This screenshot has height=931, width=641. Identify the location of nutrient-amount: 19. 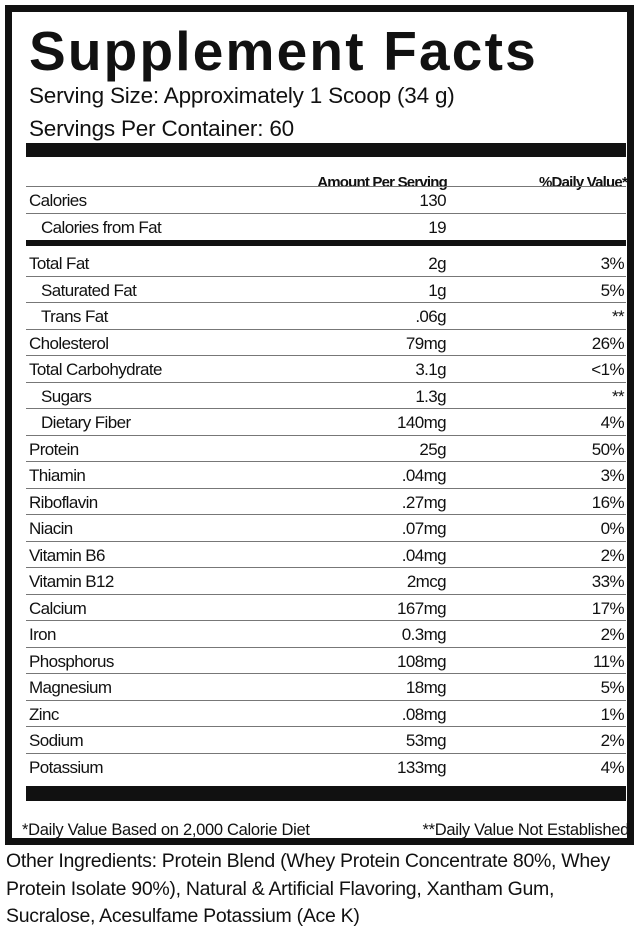
(437, 227).